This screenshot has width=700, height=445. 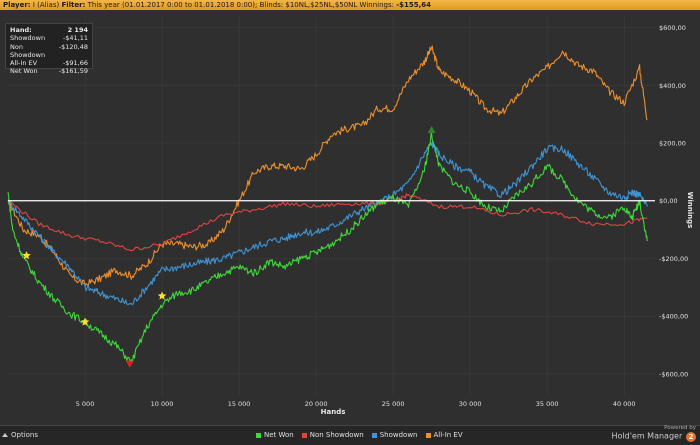 I want to click on hm2-logo-icon: 2, so click(x=691, y=437).